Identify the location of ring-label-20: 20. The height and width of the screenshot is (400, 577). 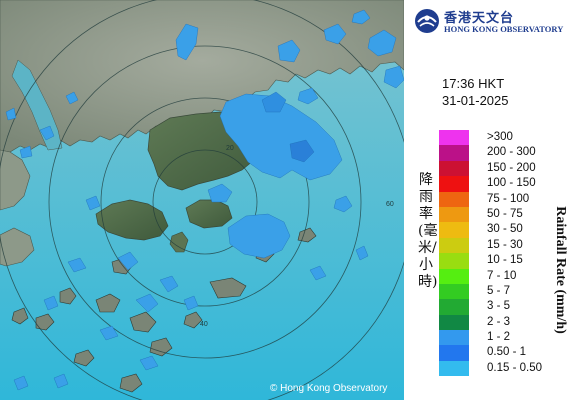
(230, 148).